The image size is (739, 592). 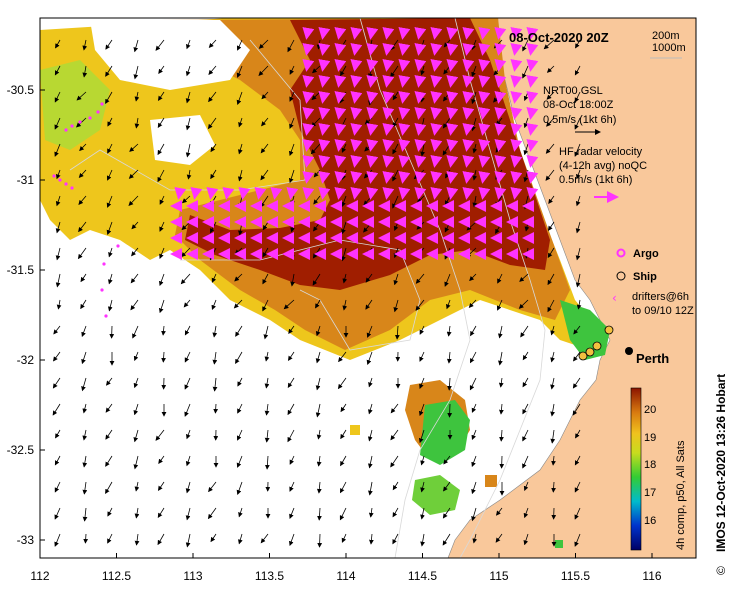 What do you see at coordinates (269, 576) in the screenshot?
I see `x-tick-label: 113.5` at bounding box center [269, 576].